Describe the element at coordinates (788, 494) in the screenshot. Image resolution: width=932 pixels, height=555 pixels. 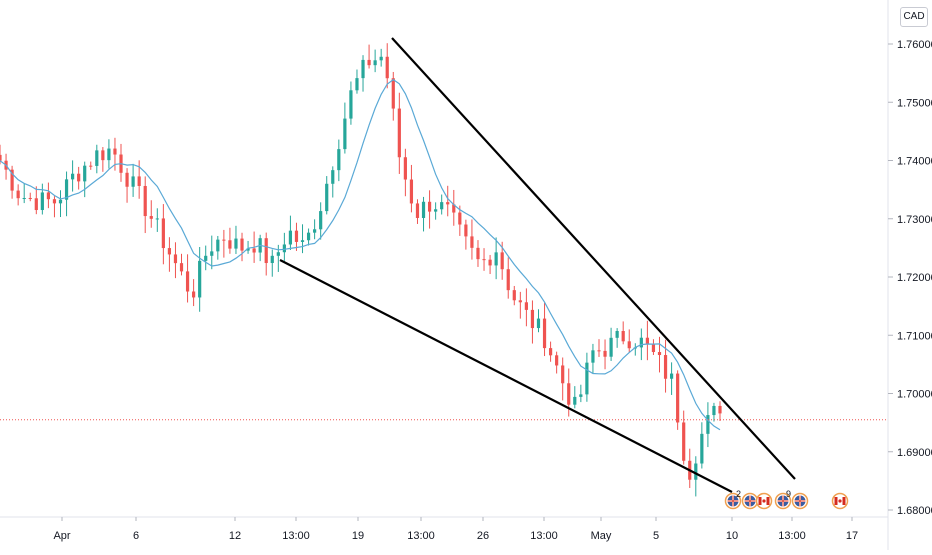
I see `event-count-label: 9` at that location.